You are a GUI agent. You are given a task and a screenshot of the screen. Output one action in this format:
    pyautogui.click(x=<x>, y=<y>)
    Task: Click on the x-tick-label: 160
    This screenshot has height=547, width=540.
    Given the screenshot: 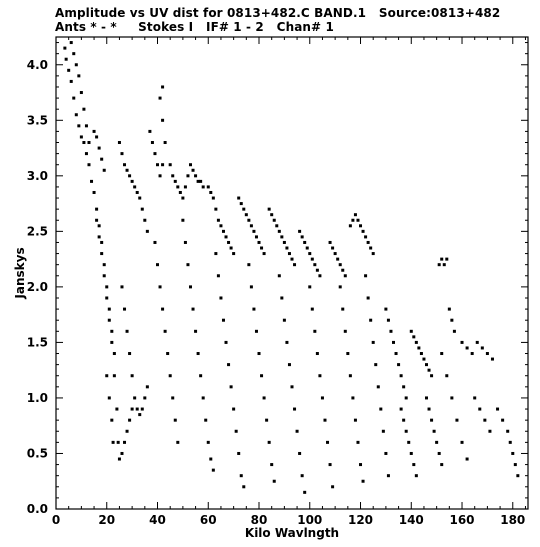 What is the action you would take?
    pyautogui.click(x=461, y=520)
    